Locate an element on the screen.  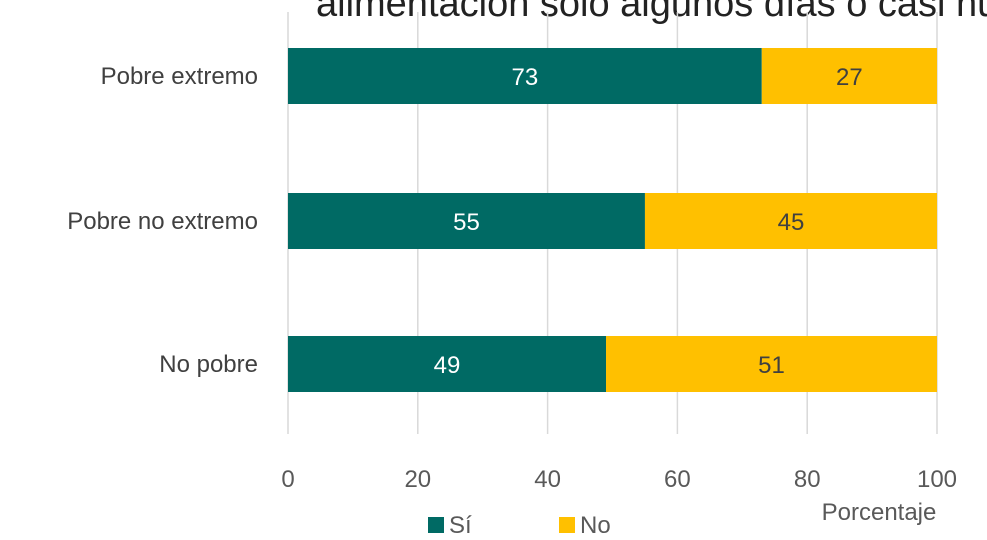
category-labels: Pobre extremo Pobre no extremo No pobre is located at coordinates (162, 220).